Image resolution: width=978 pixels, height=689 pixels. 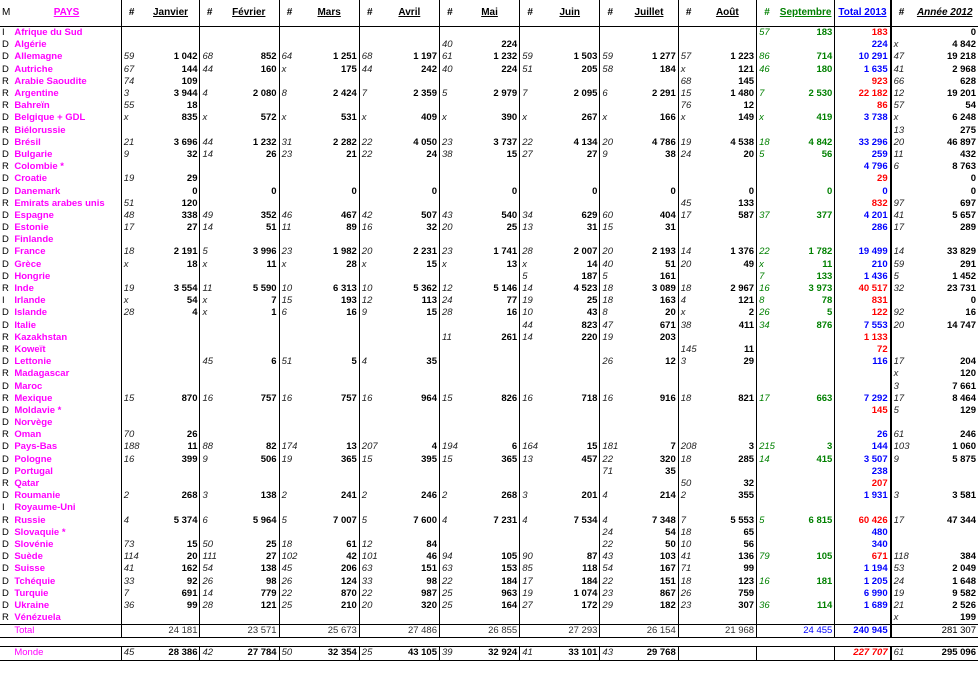 What do you see at coordinates (369, 69) in the screenshot?
I see `rank-cell: 44` at bounding box center [369, 69].